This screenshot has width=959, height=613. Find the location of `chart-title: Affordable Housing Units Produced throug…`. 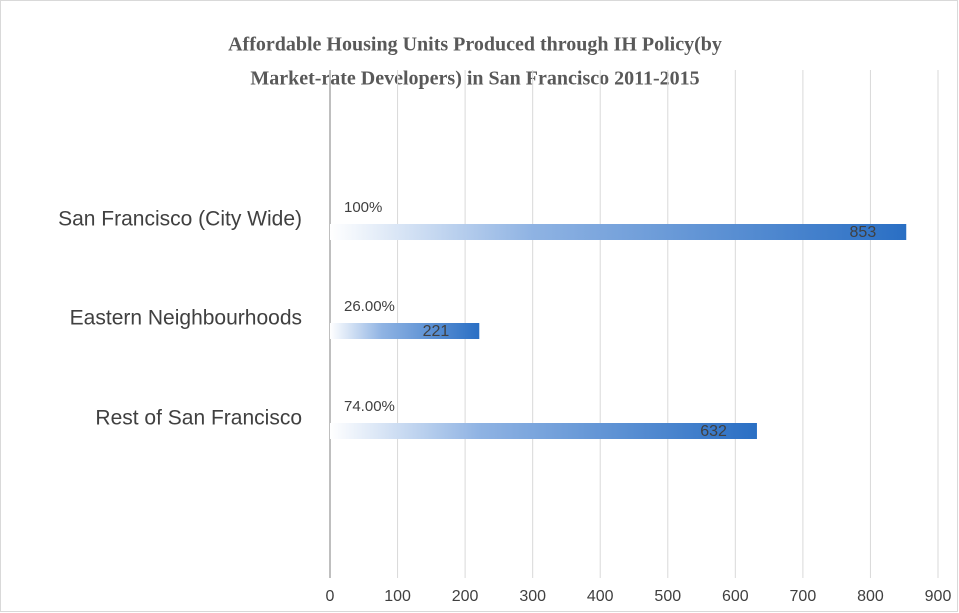

chart-title: Affordable Housing Units Produced throug… is located at coordinates (475, 45).